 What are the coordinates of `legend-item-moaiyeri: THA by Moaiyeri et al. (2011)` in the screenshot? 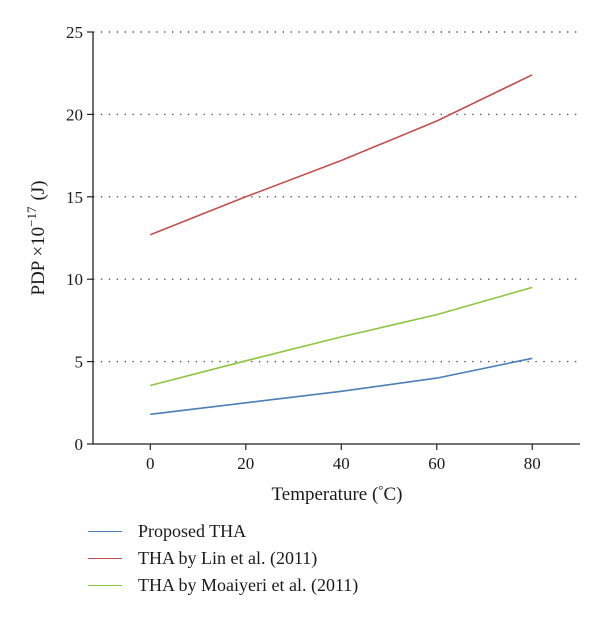 It's located at (223, 585).